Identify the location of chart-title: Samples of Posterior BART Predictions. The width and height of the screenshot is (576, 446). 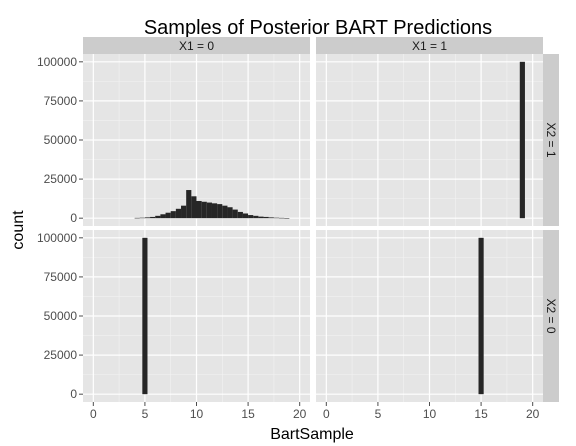
(318, 28).